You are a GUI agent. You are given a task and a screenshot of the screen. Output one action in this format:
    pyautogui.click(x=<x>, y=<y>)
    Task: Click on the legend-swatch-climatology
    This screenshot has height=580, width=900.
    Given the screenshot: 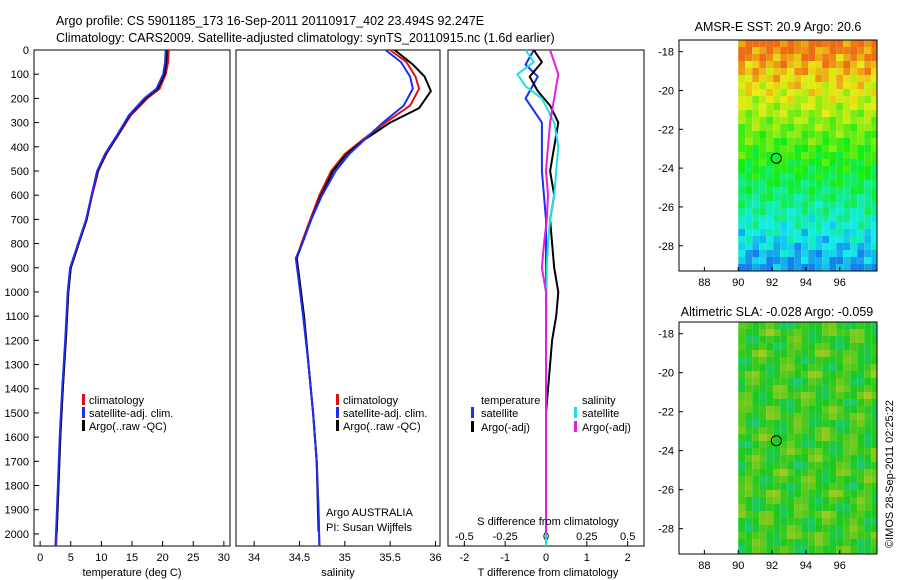 What is the action you would take?
    pyautogui.click(x=337, y=399)
    